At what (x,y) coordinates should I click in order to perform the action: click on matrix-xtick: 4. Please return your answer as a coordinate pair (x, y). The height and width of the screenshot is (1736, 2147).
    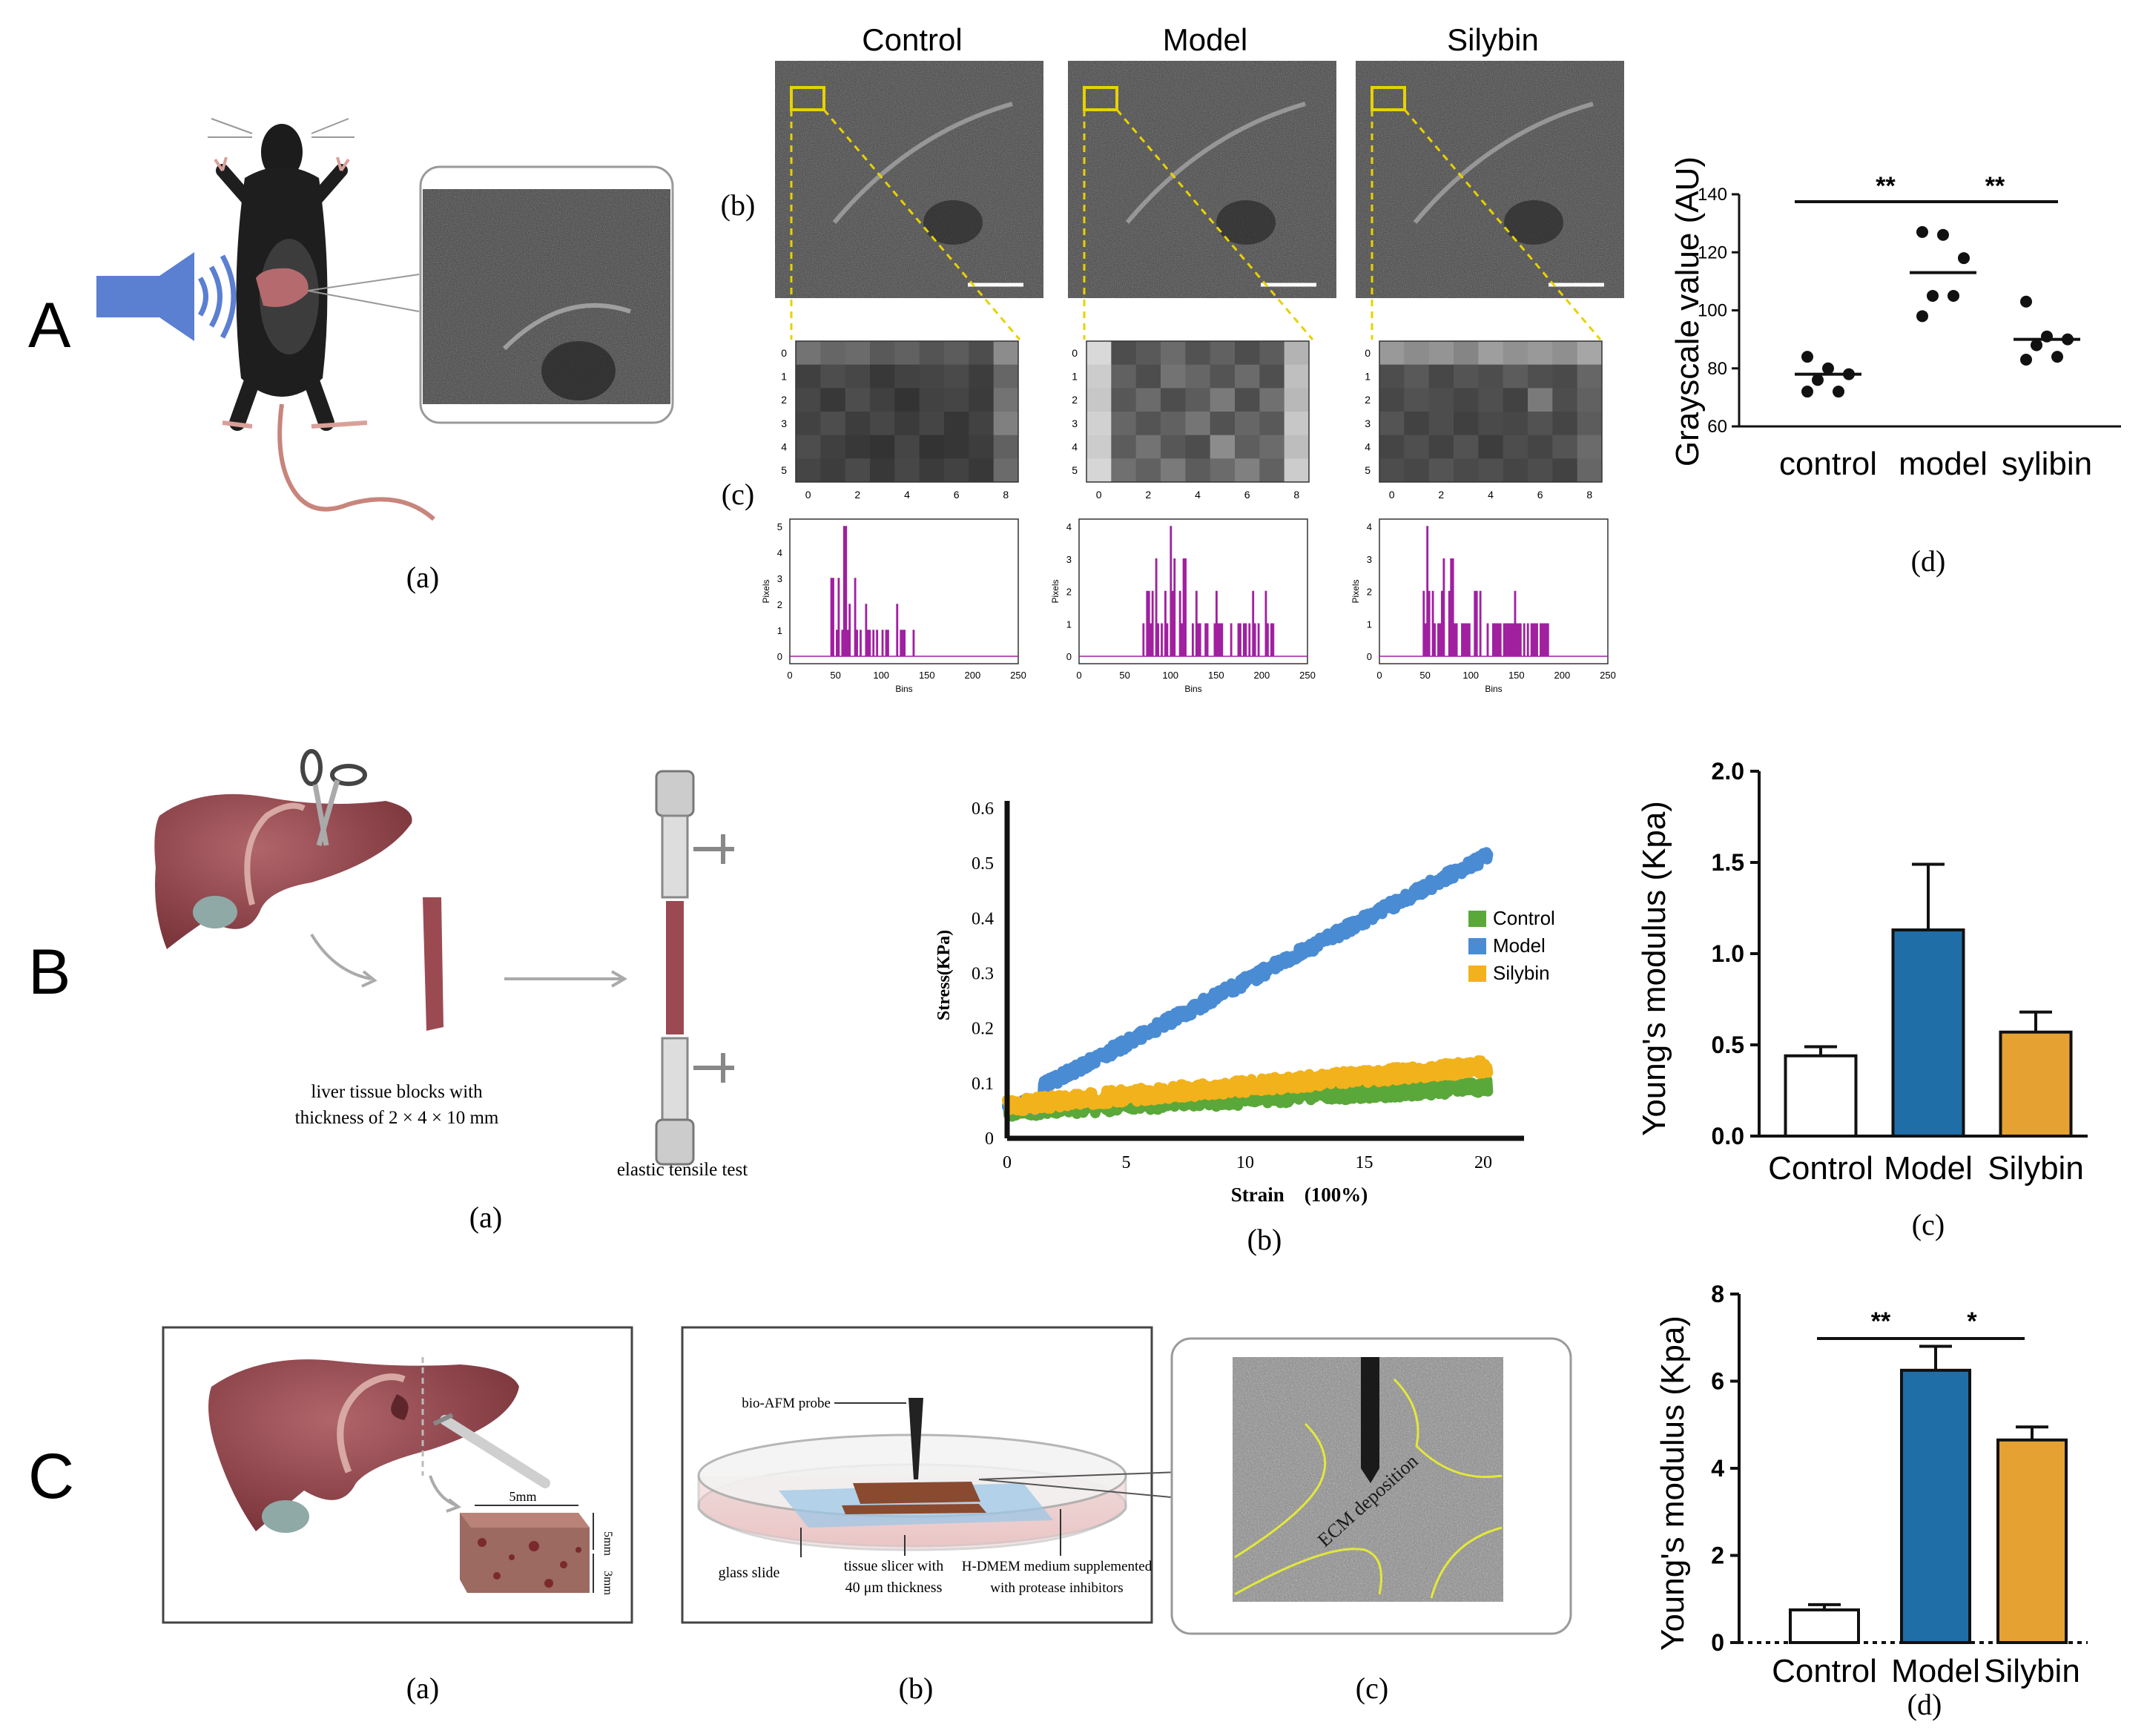
    Looking at the image, I should click on (1491, 495).